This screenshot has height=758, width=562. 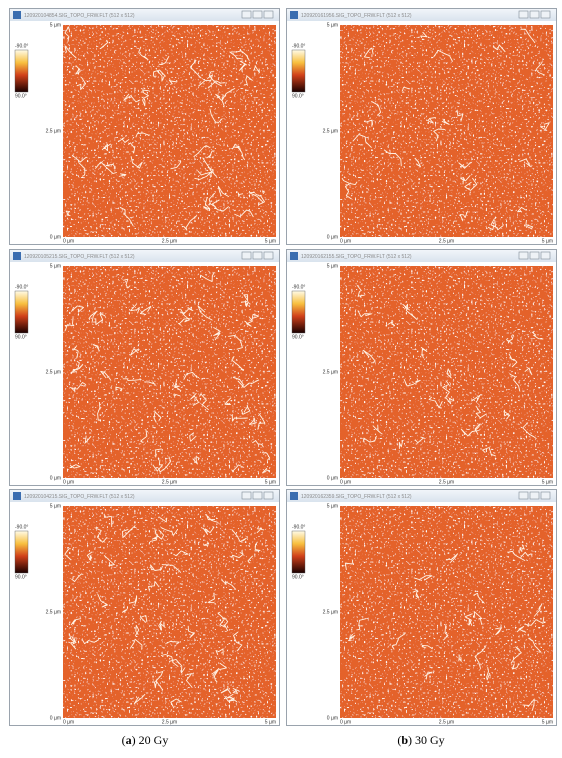 I want to click on x-tick-label: 5 µm, so click(x=270, y=482).